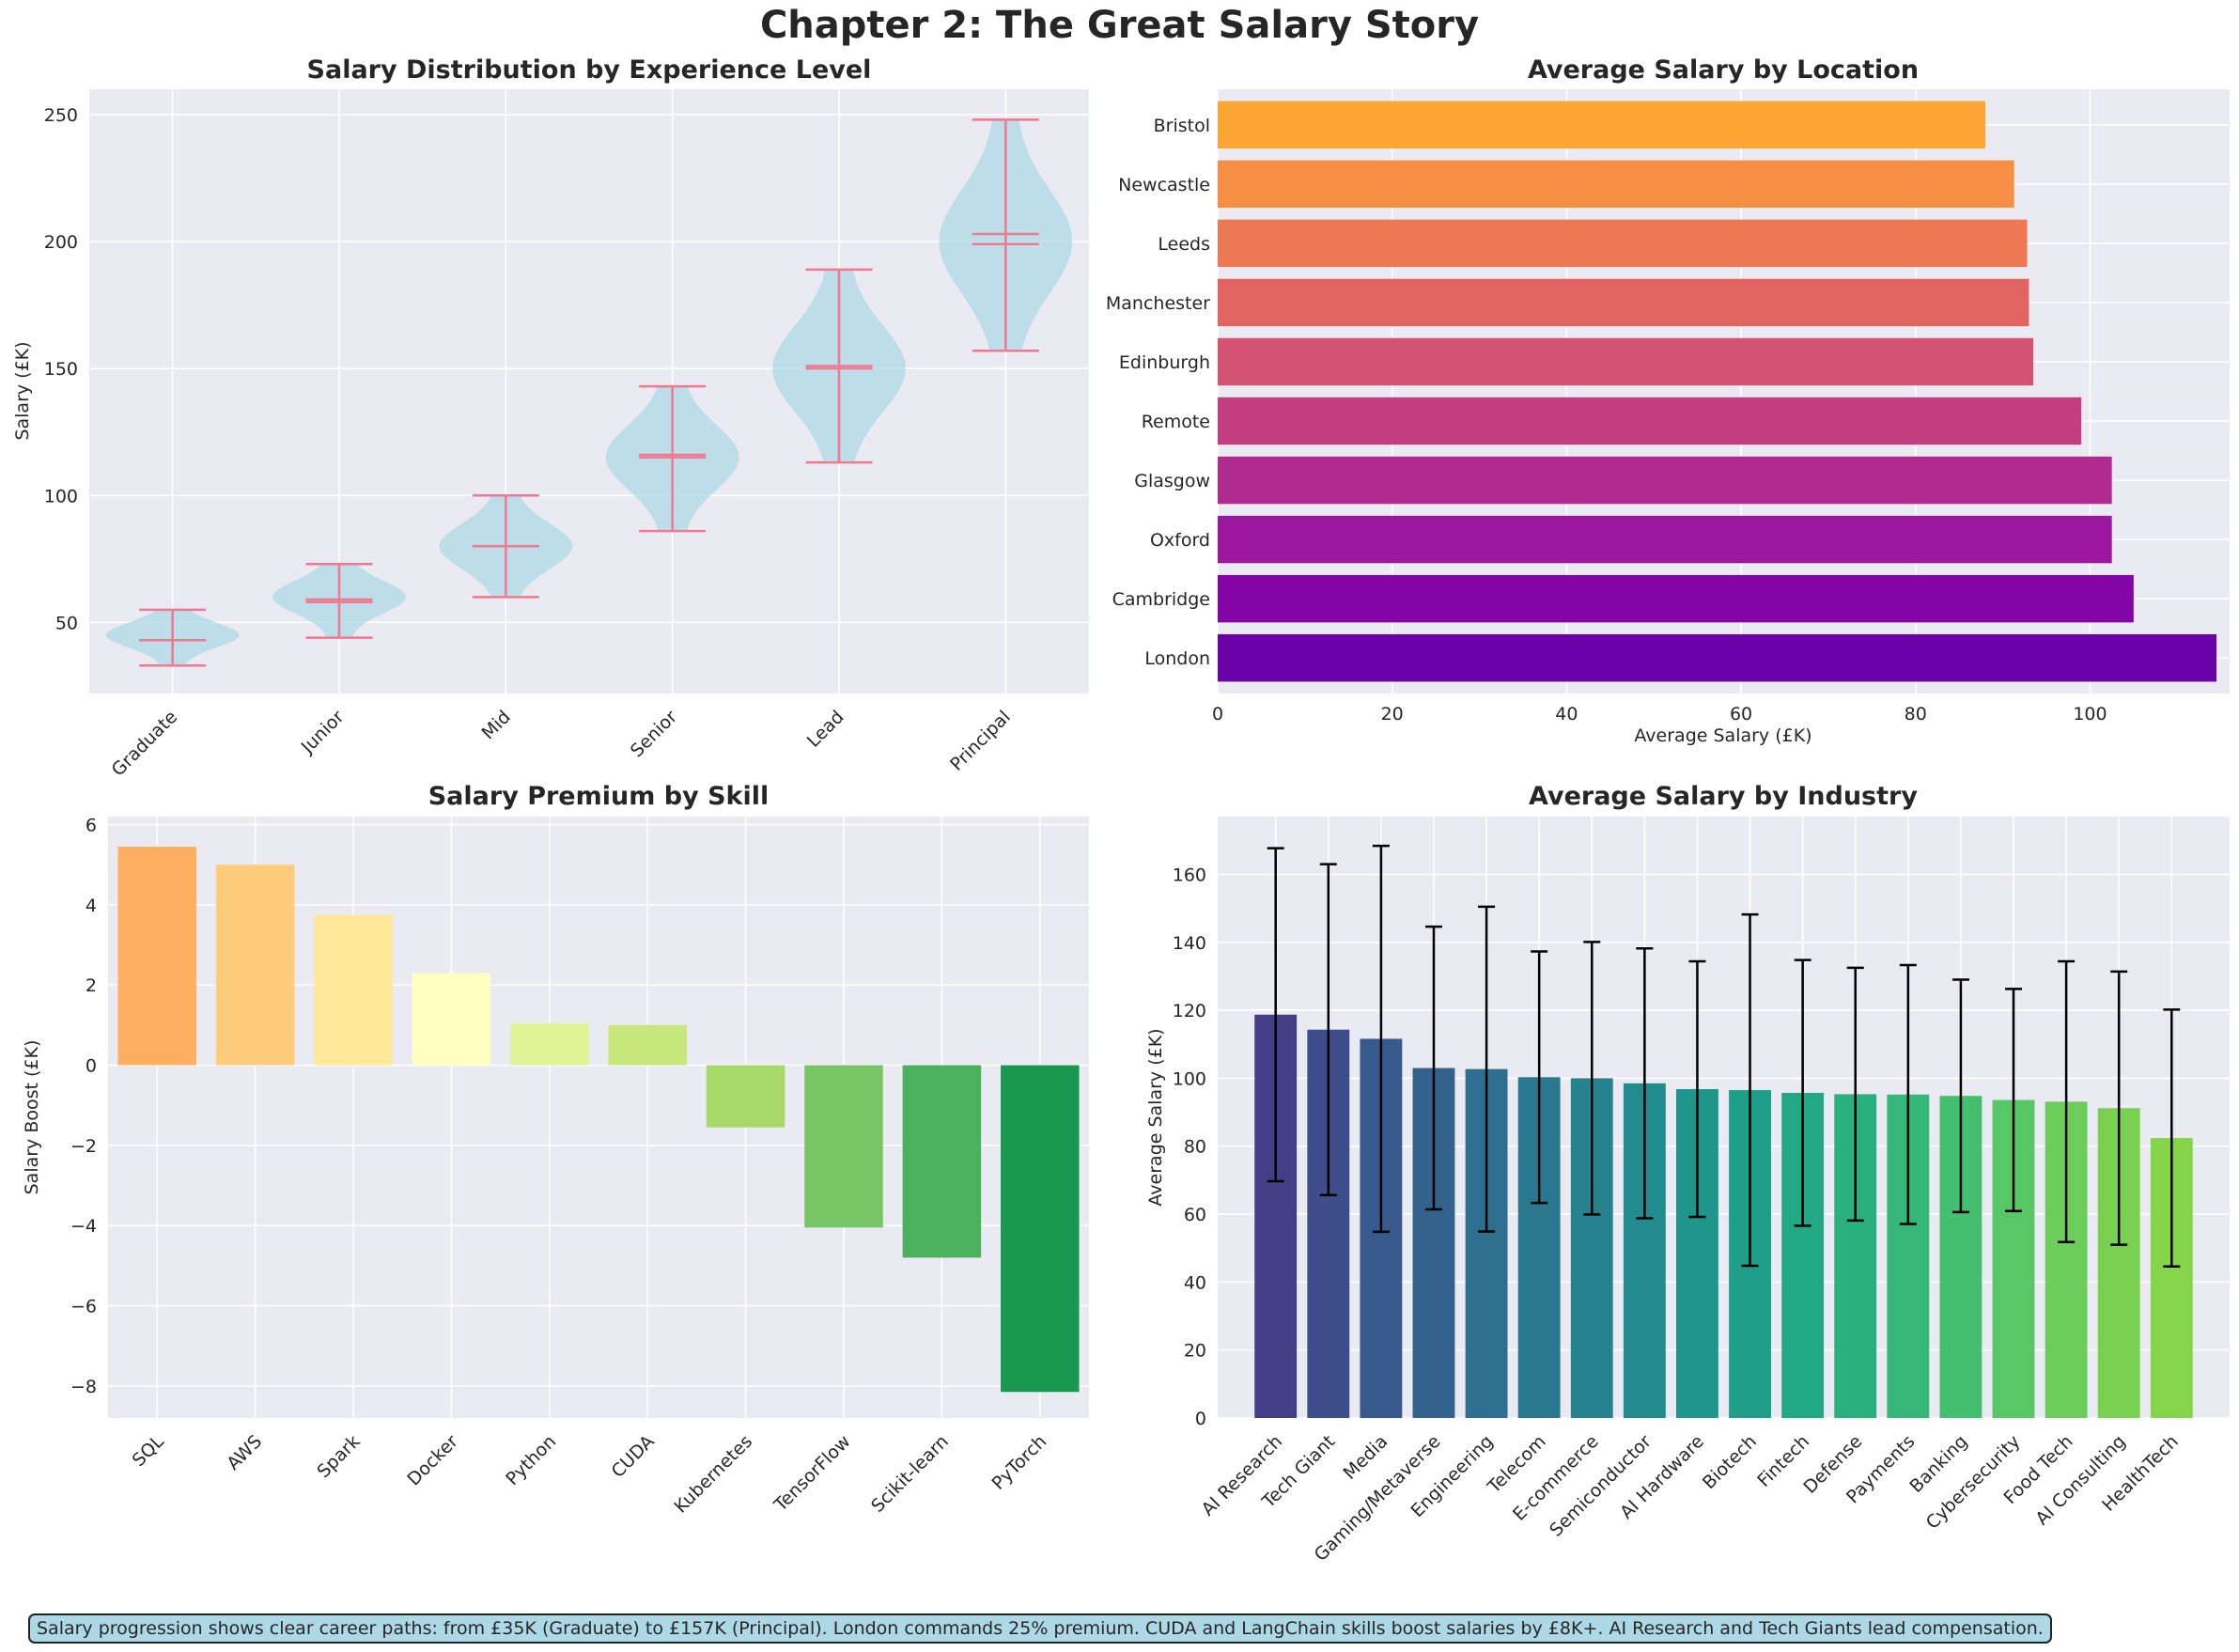  Describe the element at coordinates (1184, 244) in the screenshot. I see `y-tick-label: Leeds` at that location.